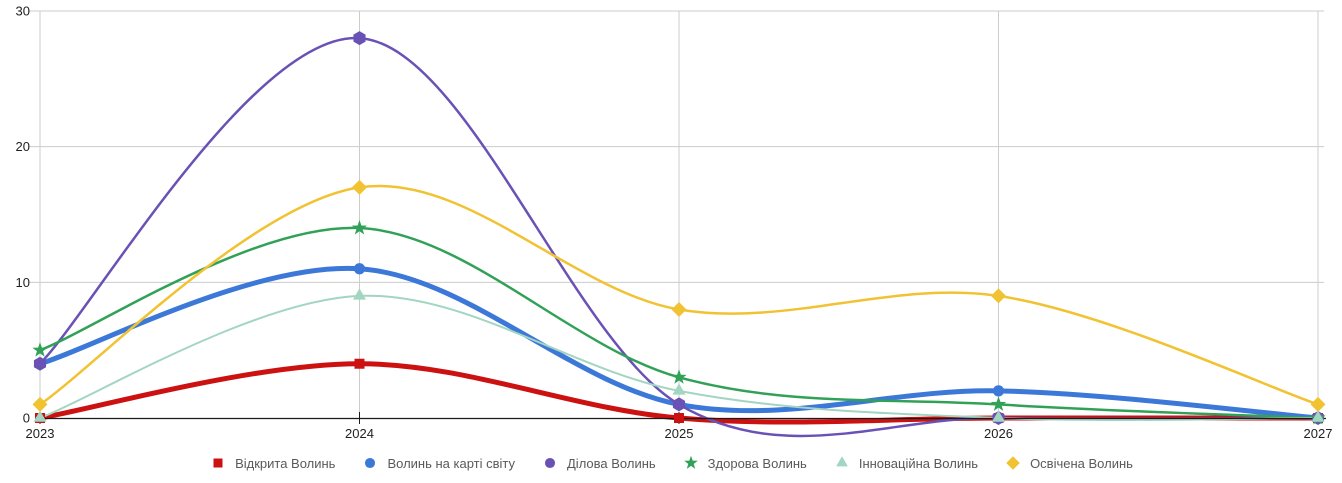 This screenshot has width=1342, height=483. What do you see at coordinates (998, 433) in the screenshot?
I see `x-axis-tick-label: 2026` at bounding box center [998, 433].